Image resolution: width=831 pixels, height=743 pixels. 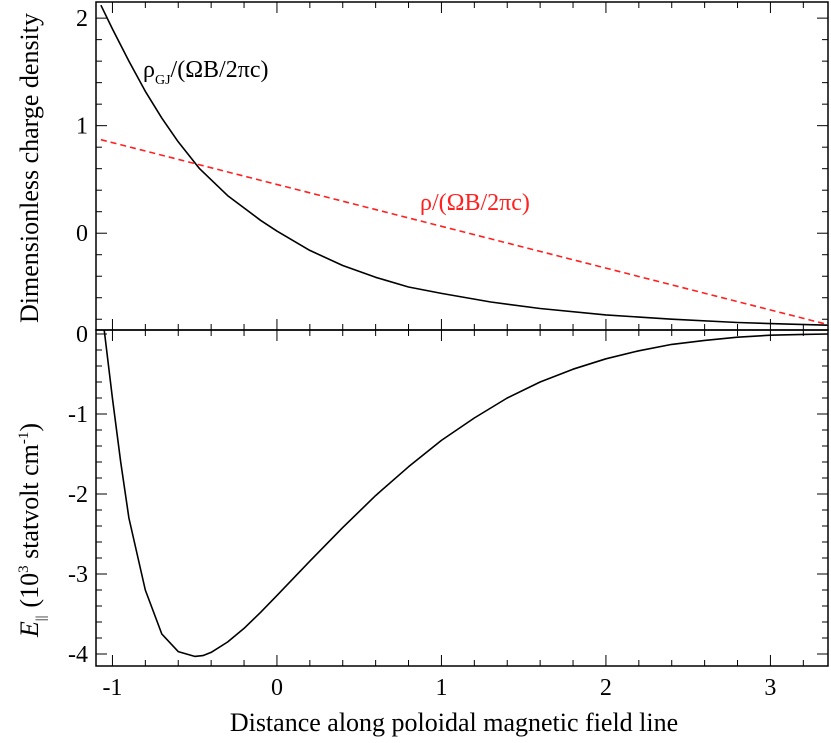 I want to click on top-y-tick-label: 1, so click(x=82, y=127).